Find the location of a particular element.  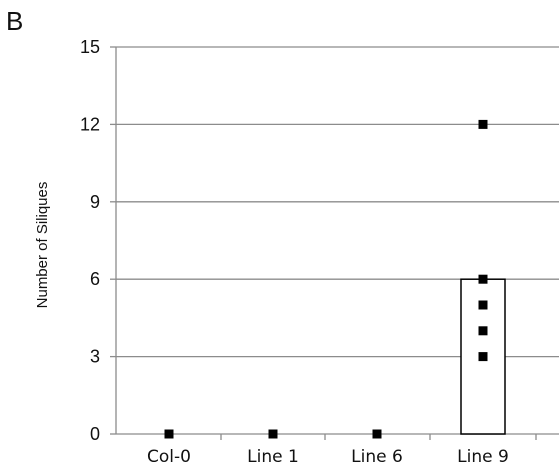

panel-label: B is located at coordinates (15, 21).